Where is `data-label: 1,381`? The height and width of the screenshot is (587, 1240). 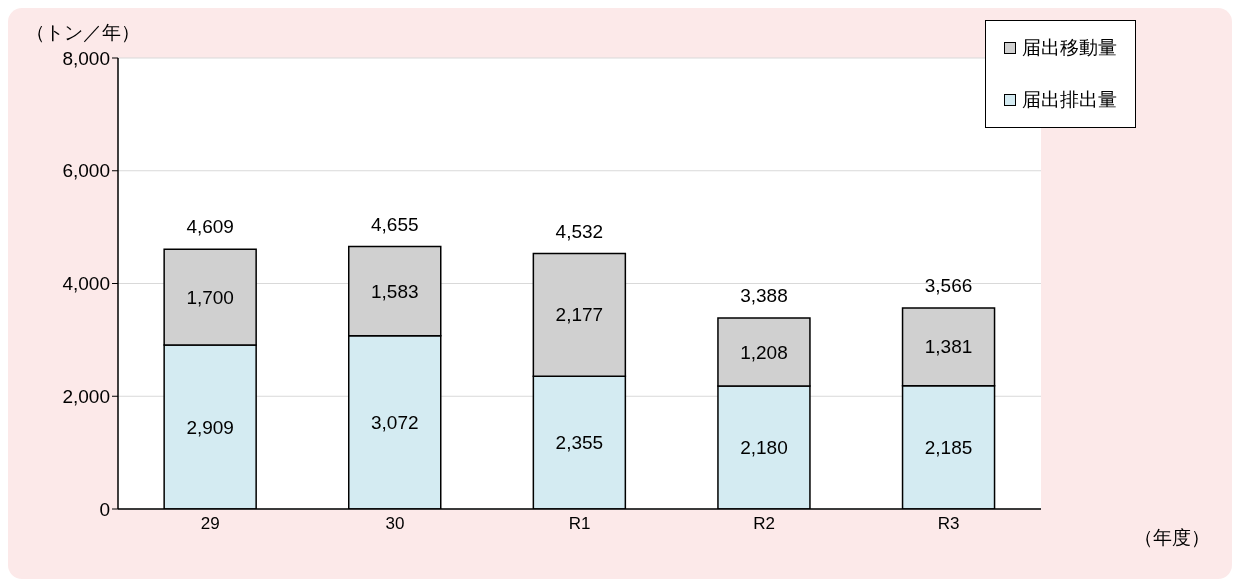
data-label: 1,381 is located at coordinates (948, 347).